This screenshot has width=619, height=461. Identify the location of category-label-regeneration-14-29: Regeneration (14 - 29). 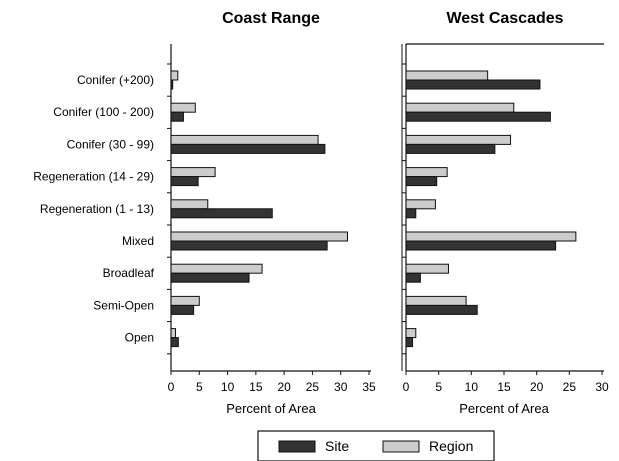
(93, 177).